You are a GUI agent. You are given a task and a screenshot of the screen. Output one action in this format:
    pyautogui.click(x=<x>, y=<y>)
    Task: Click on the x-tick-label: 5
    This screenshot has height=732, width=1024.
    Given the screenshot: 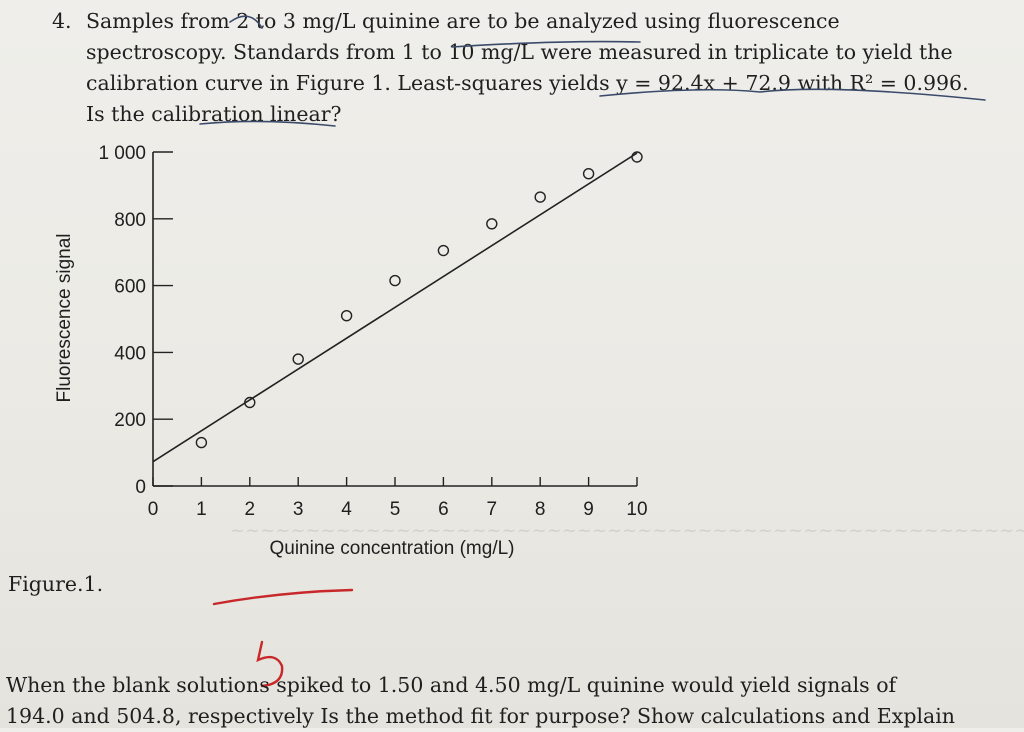 What is the action you would take?
    pyautogui.click(x=395, y=509)
    